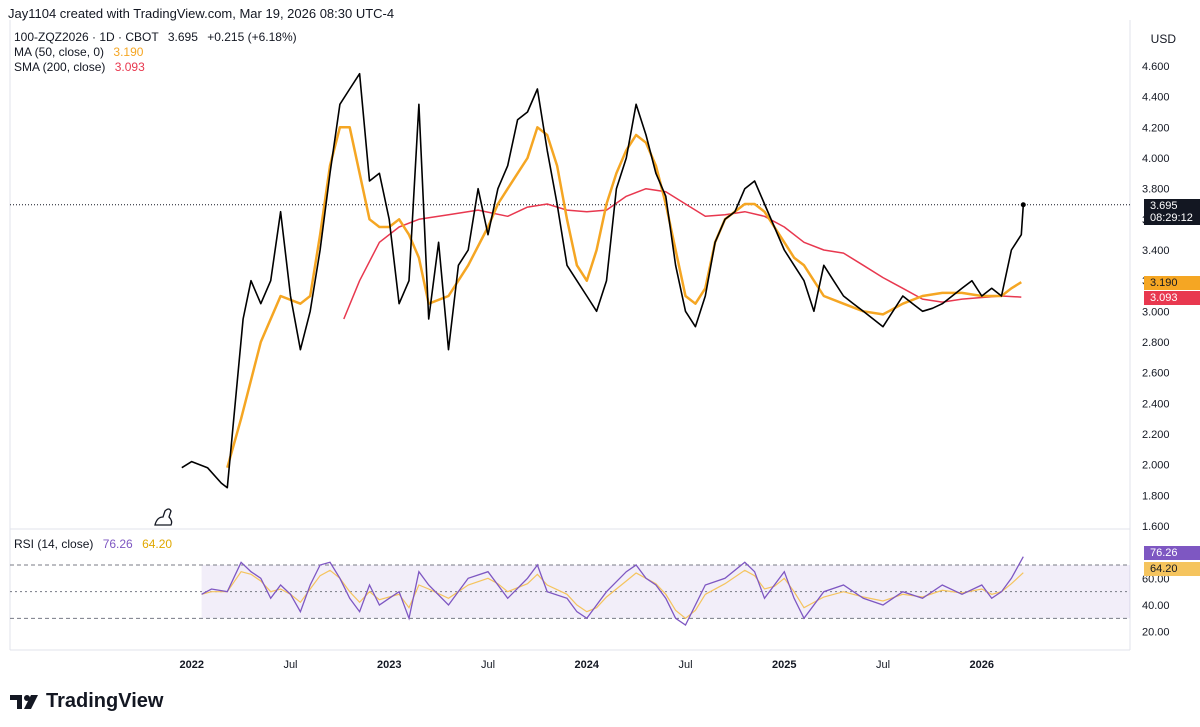  Describe the element at coordinates (587, 665) in the screenshot. I see `time-tick-label: 2024` at that location.